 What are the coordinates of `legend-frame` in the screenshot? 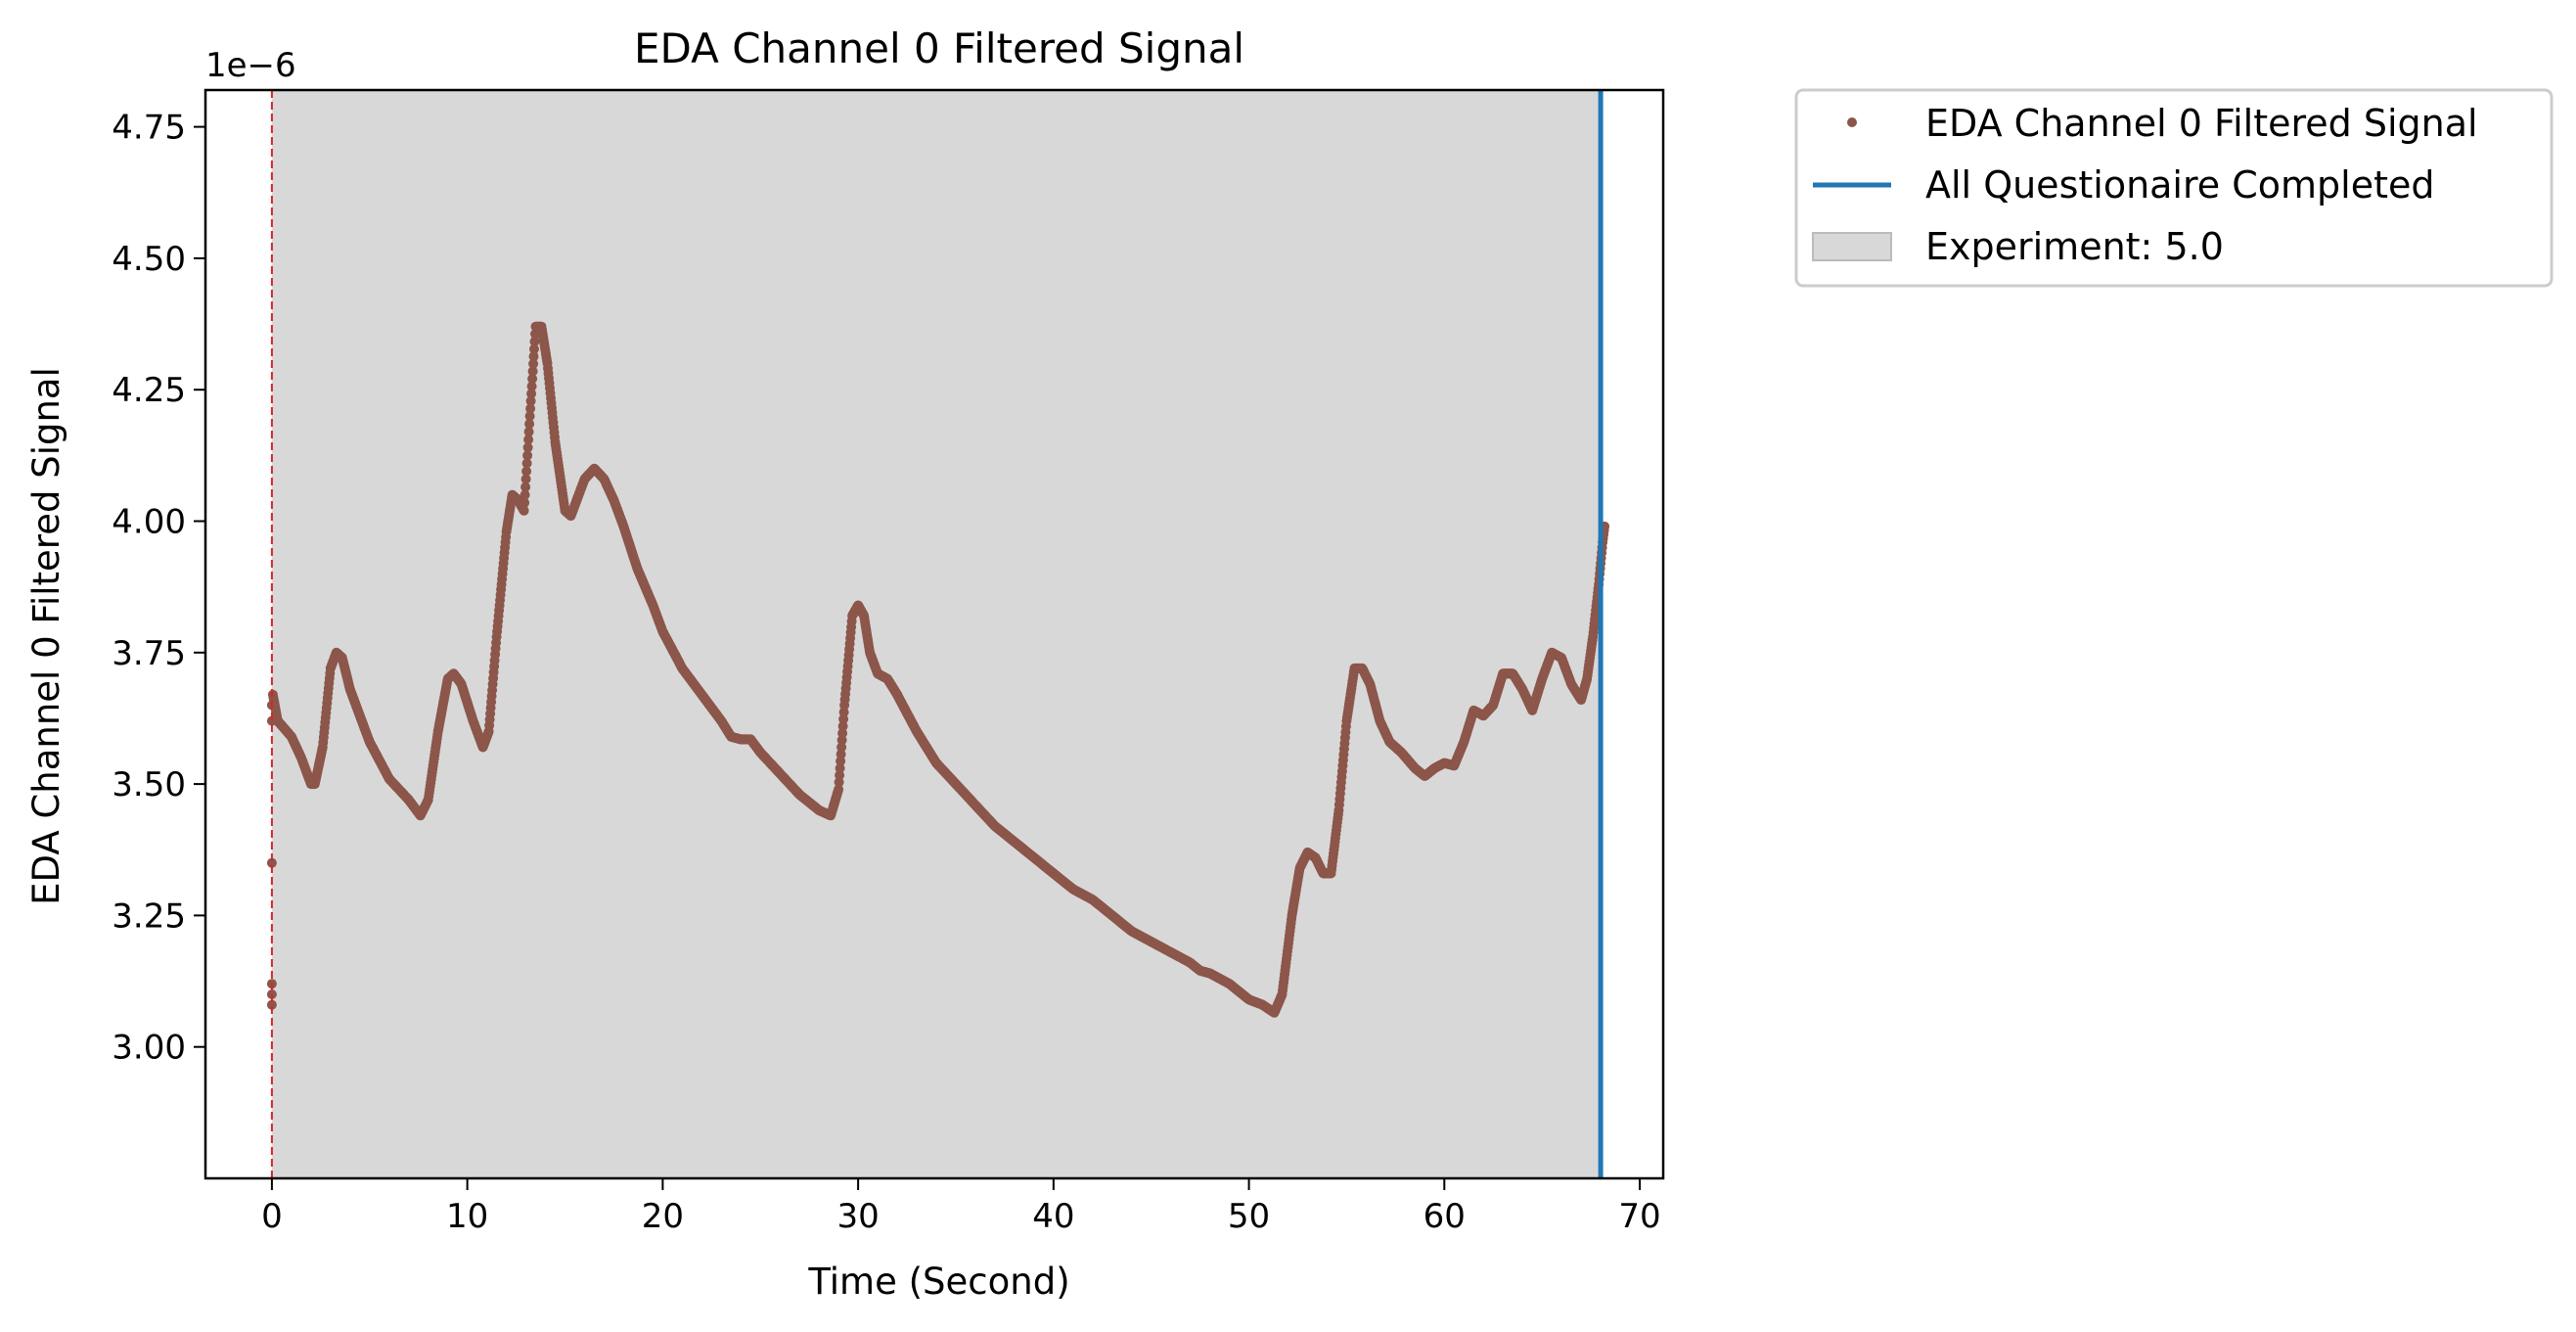 It's located at (2173, 188).